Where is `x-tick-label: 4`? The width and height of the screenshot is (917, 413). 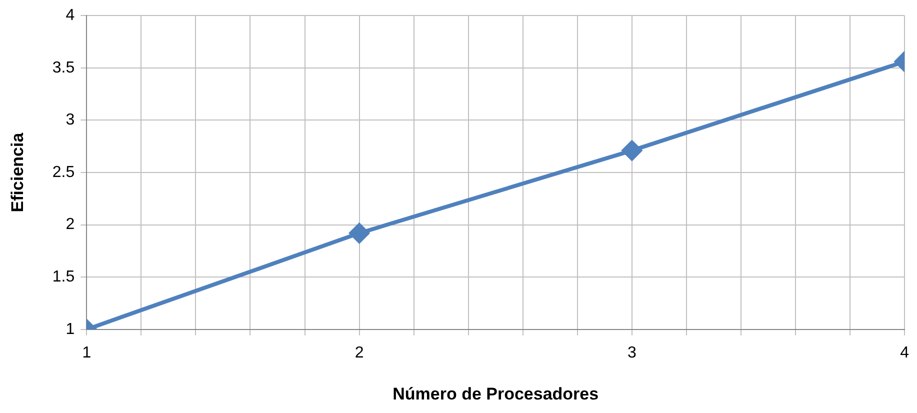
x-tick-label: 4 is located at coordinates (905, 353).